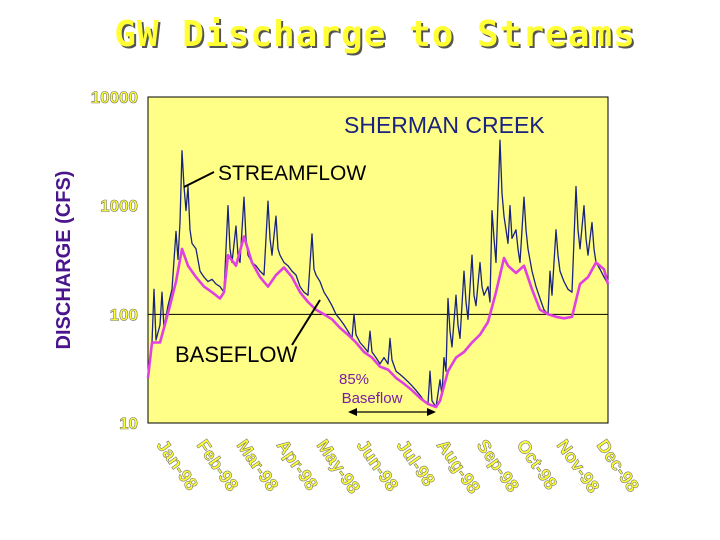 The height and width of the screenshot is (540, 720). I want to click on slide-title: GW Discharge to Streams, so click(375, 34).